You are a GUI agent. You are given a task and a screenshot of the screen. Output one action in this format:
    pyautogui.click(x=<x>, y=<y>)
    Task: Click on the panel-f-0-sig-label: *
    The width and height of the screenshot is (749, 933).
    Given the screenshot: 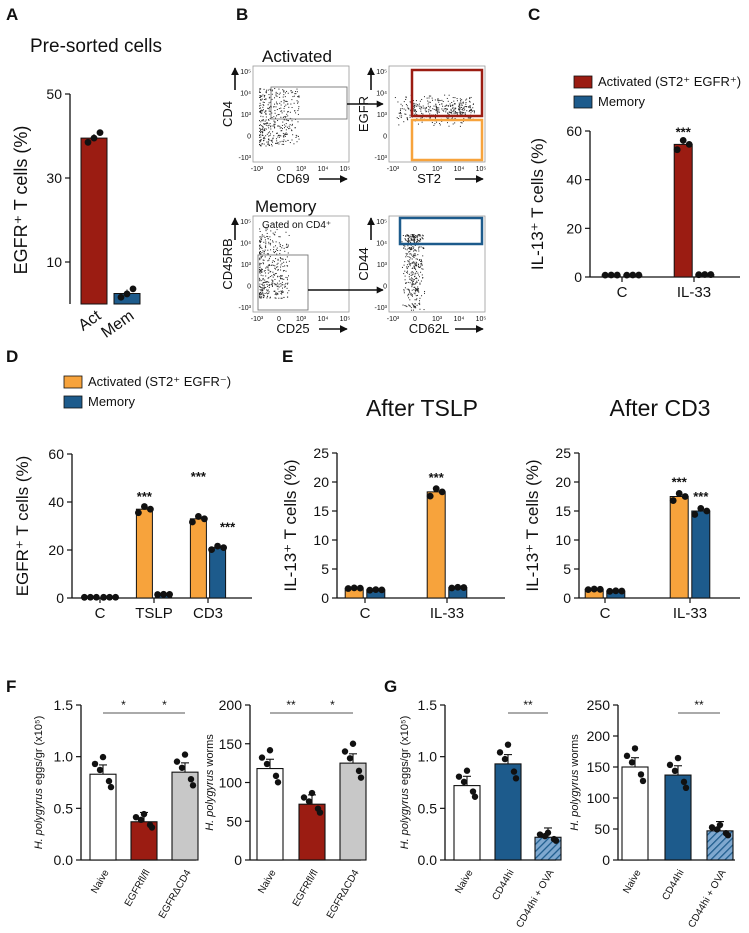 What is the action you would take?
    pyautogui.click(x=123, y=705)
    